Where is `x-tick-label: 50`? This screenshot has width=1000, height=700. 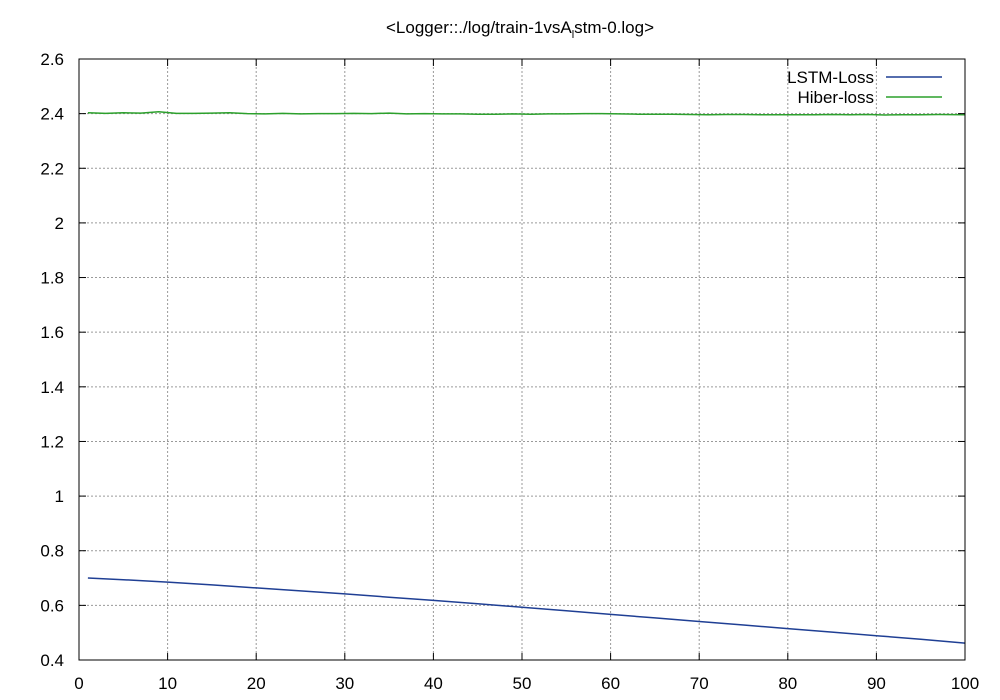
x-tick-label: 50 is located at coordinates (522, 683).